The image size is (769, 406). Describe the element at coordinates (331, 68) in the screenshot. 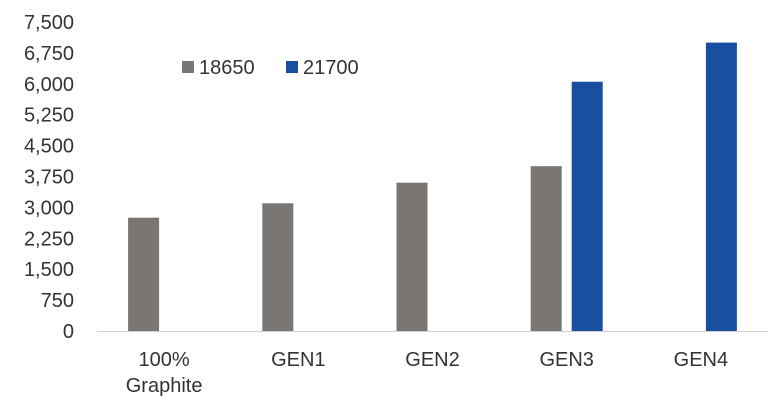

I see `legend-label-21700: 21700` at that location.